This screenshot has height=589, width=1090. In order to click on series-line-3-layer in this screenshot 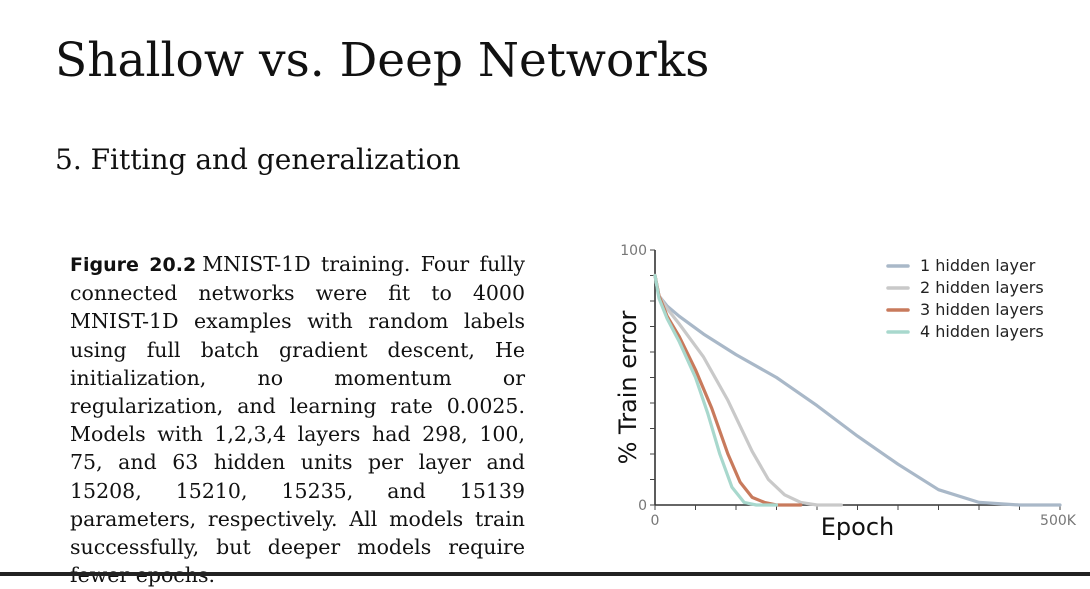, I will do `click(728, 390)`.